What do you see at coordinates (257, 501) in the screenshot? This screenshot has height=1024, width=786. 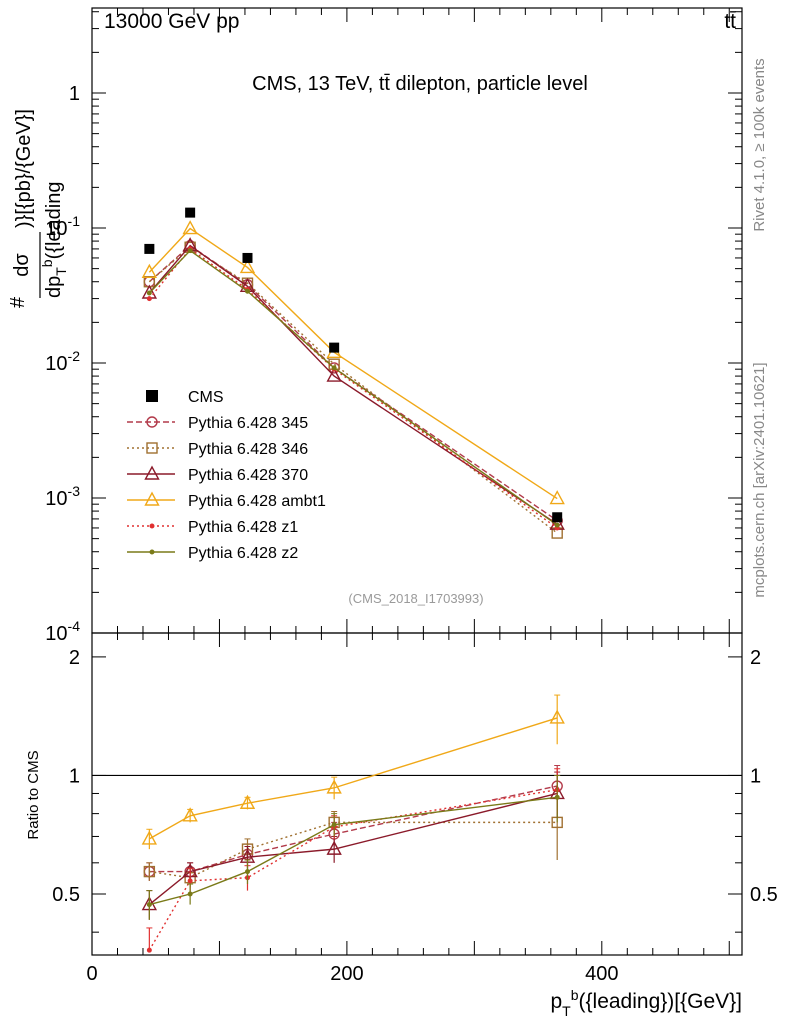 I see `legend-label: Pythia 6.428 ambt1` at bounding box center [257, 501].